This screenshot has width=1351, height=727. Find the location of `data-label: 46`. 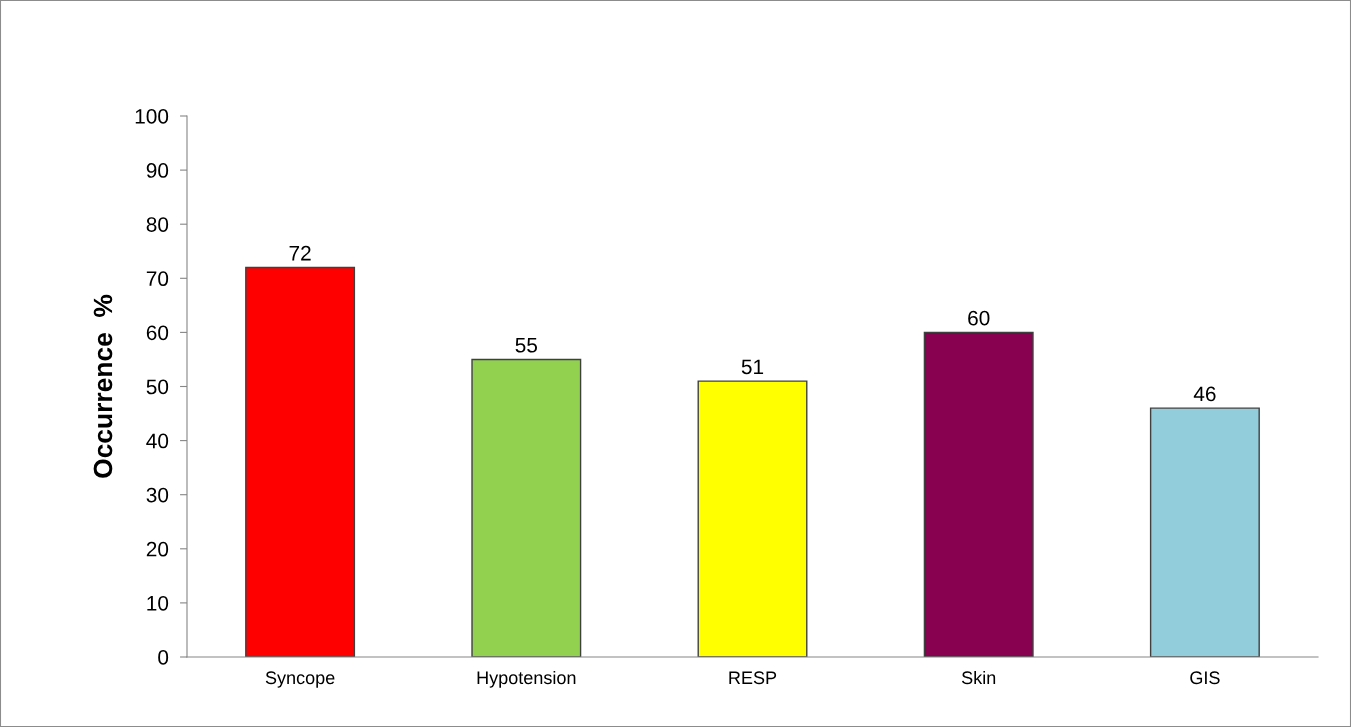

data-label: 46 is located at coordinates (1204, 394).